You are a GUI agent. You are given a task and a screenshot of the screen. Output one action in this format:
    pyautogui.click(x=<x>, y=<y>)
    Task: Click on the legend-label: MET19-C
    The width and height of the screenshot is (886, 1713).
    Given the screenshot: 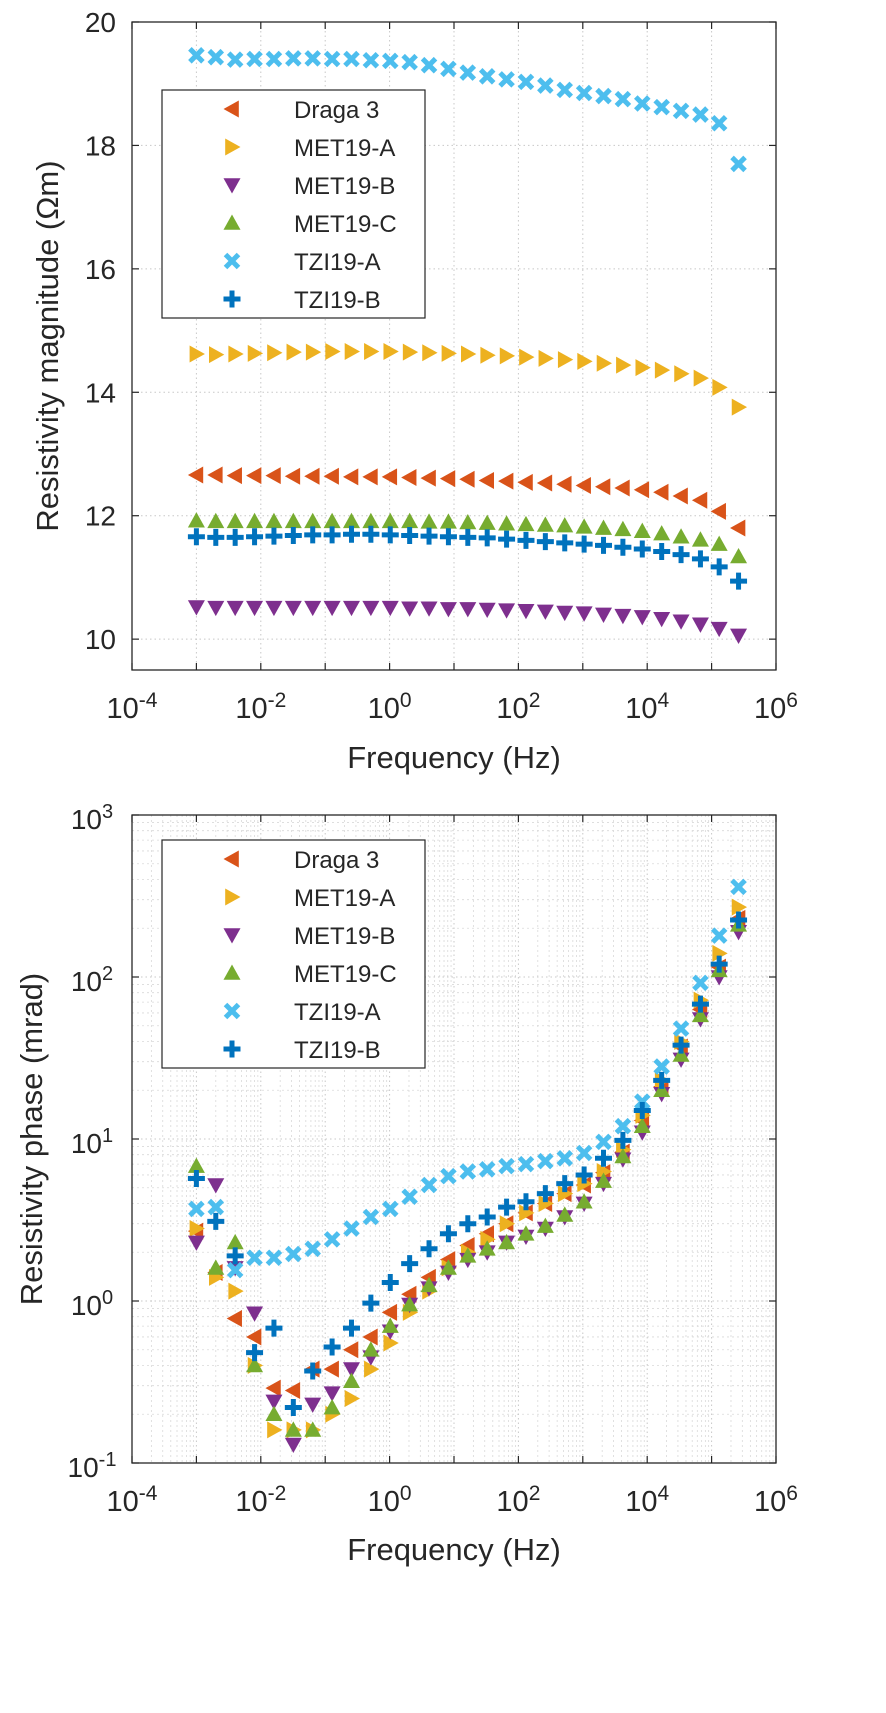 What is the action you would take?
    pyautogui.click(x=345, y=224)
    